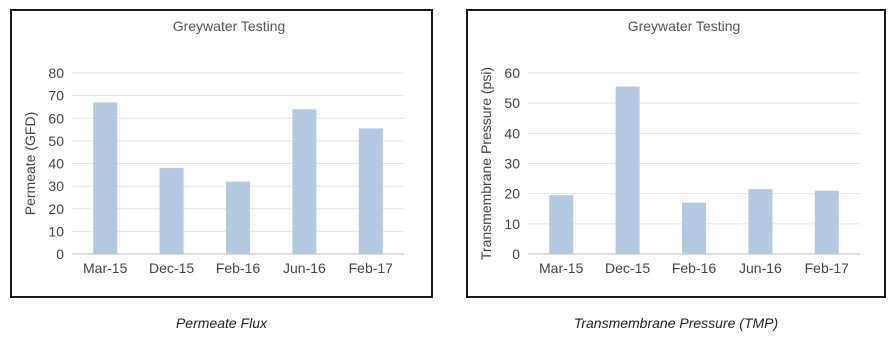 This screenshot has height=337, width=896. I want to click on chart-caption-tmp: Transmembrane Pressure (TMP), so click(676, 323).